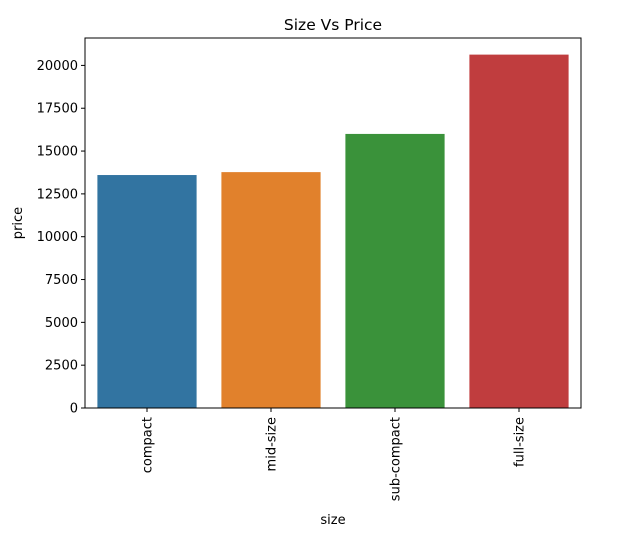 The width and height of the screenshot is (632, 537). Describe the element at coordinates (147, 291) in the screenshot. I see `bar-compact` at that location.